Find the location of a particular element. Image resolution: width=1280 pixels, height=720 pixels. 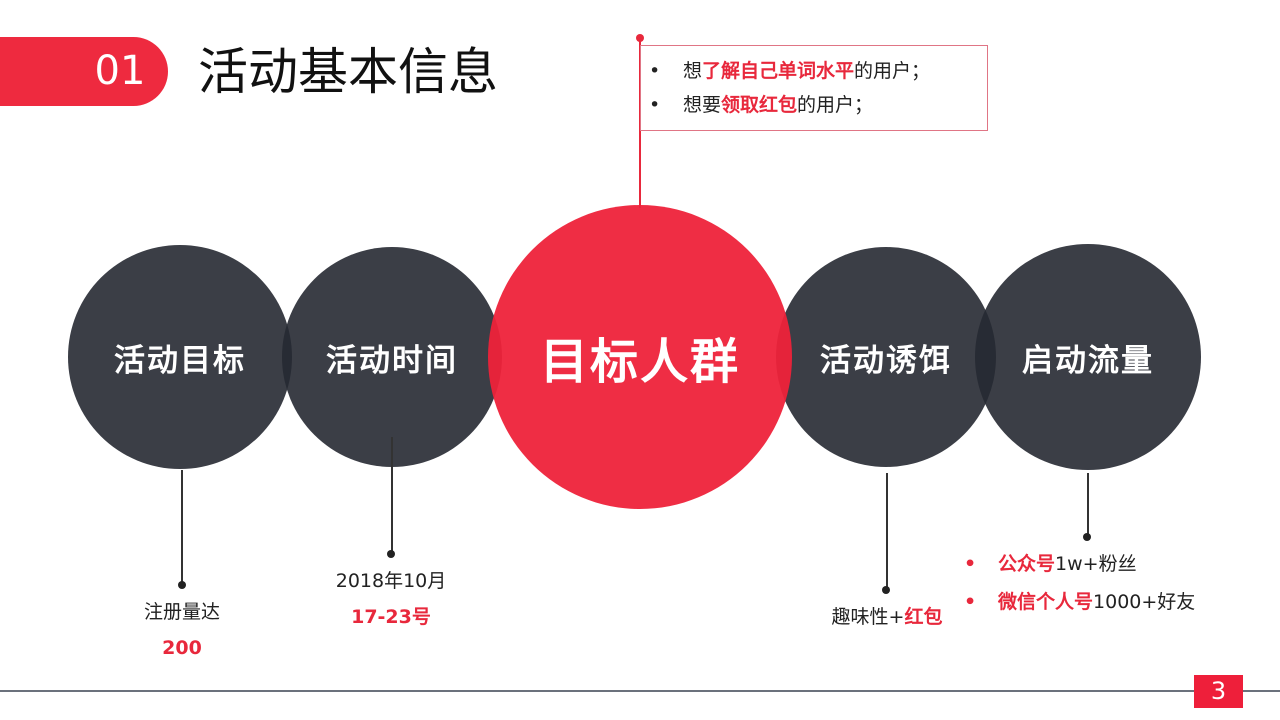

time-detail: 2018年10月 17-23号 is located at coordinates (391, 599).